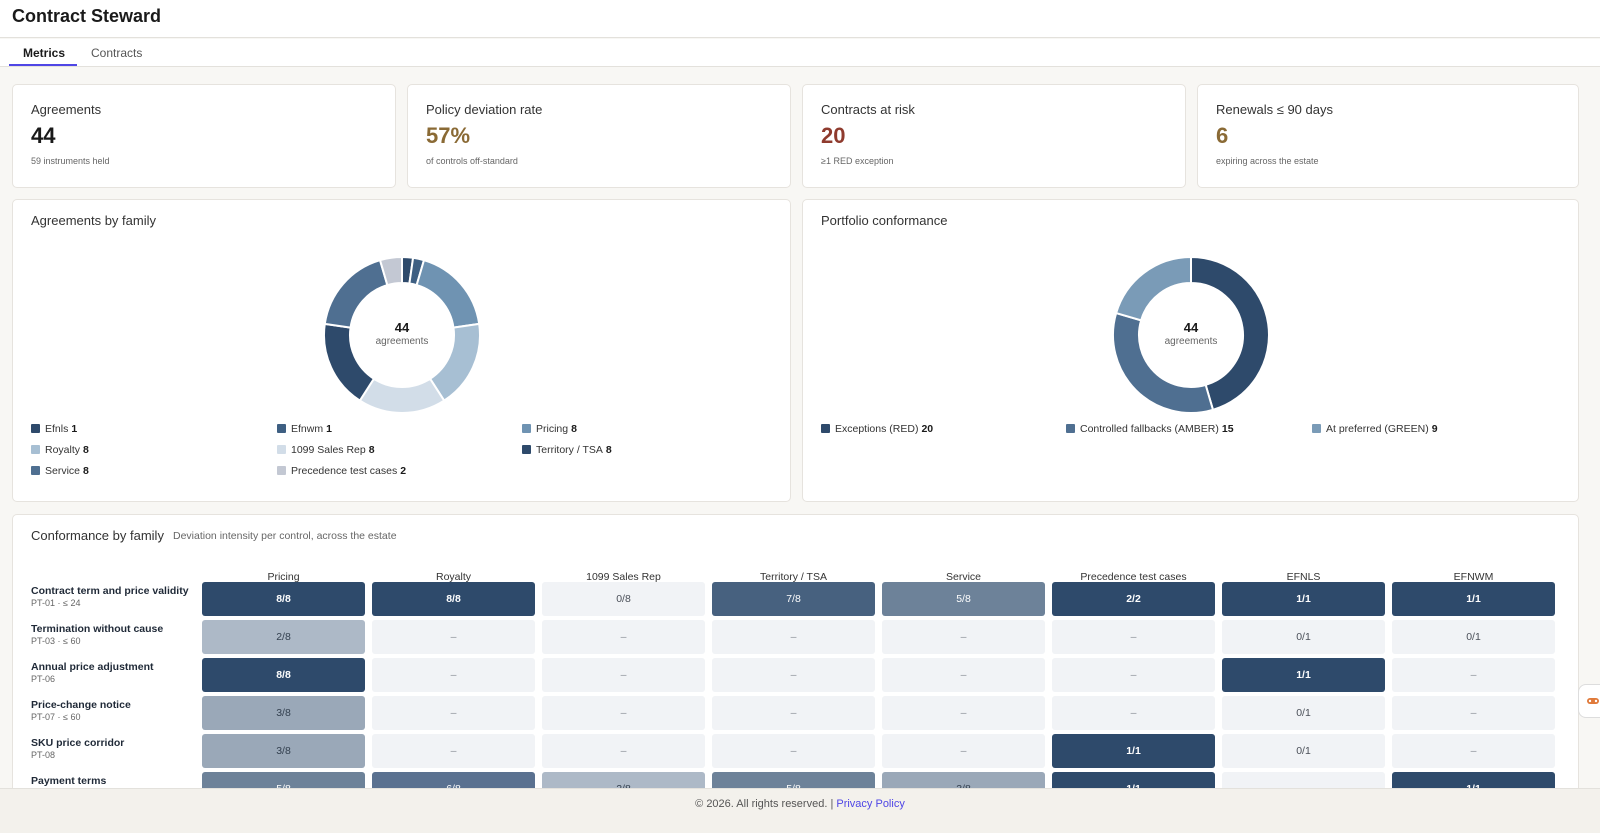 This screenshot has width=1600, height=833. What do you see at coordinates (341, 471) in the screenshot?
I see `legend-item: Precedence test cases 2` at bounding box center [341, 471].